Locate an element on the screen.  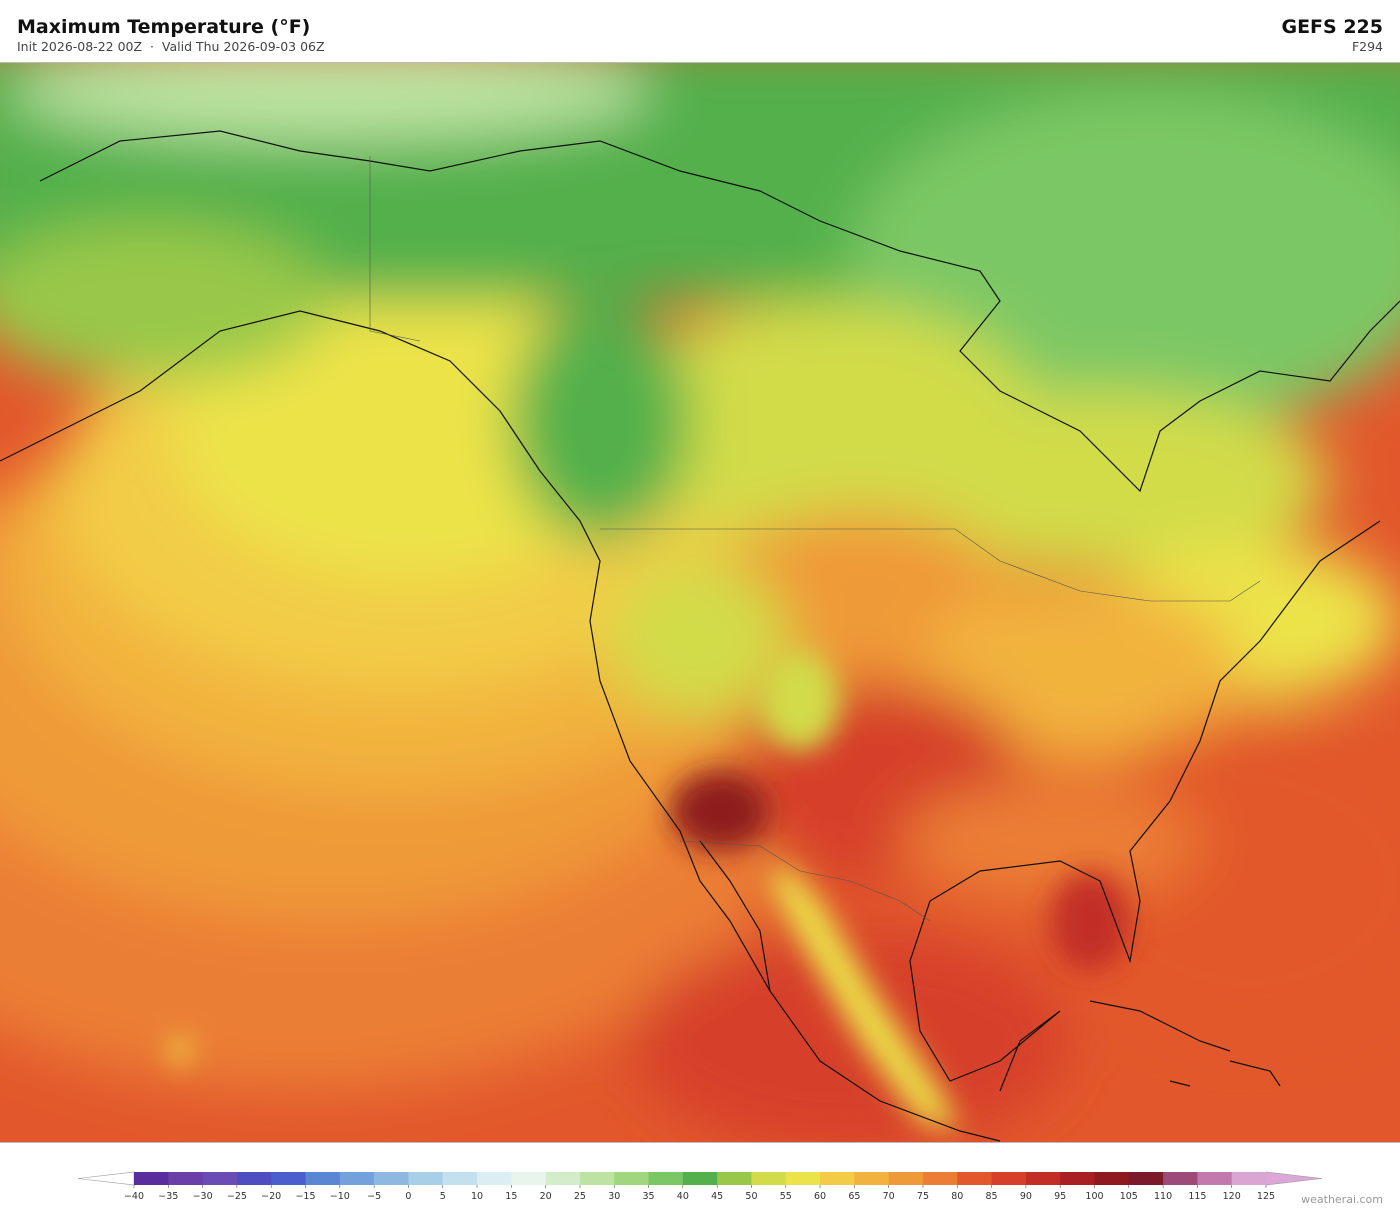
colorbar-tick-label: 110 is located at coordinates (1163, 1196).